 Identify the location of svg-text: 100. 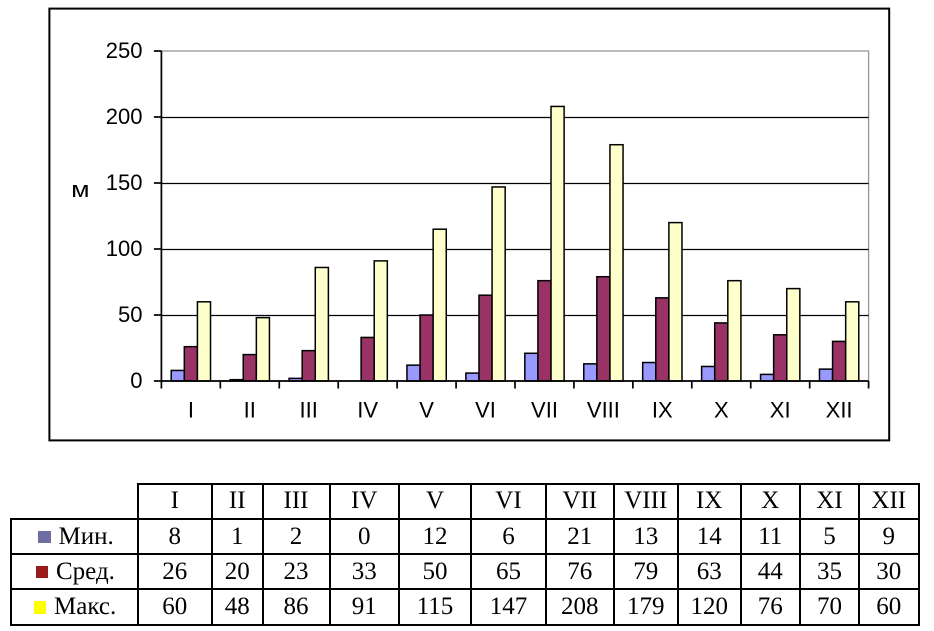
(124, 248).